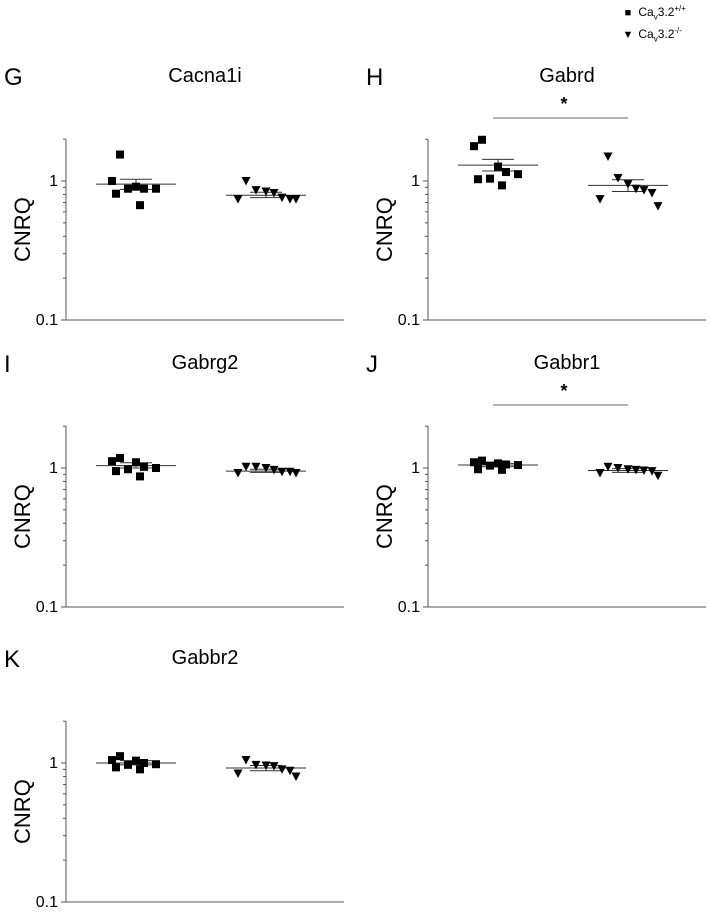 The height and width of the screenshot is (916, 709). What do you see at coordinates (174, 196) in the screenshot?
I see `chart-cacna1i: G Cacna1i CNRQ 1 0.1` at bounding box center [174, 196].